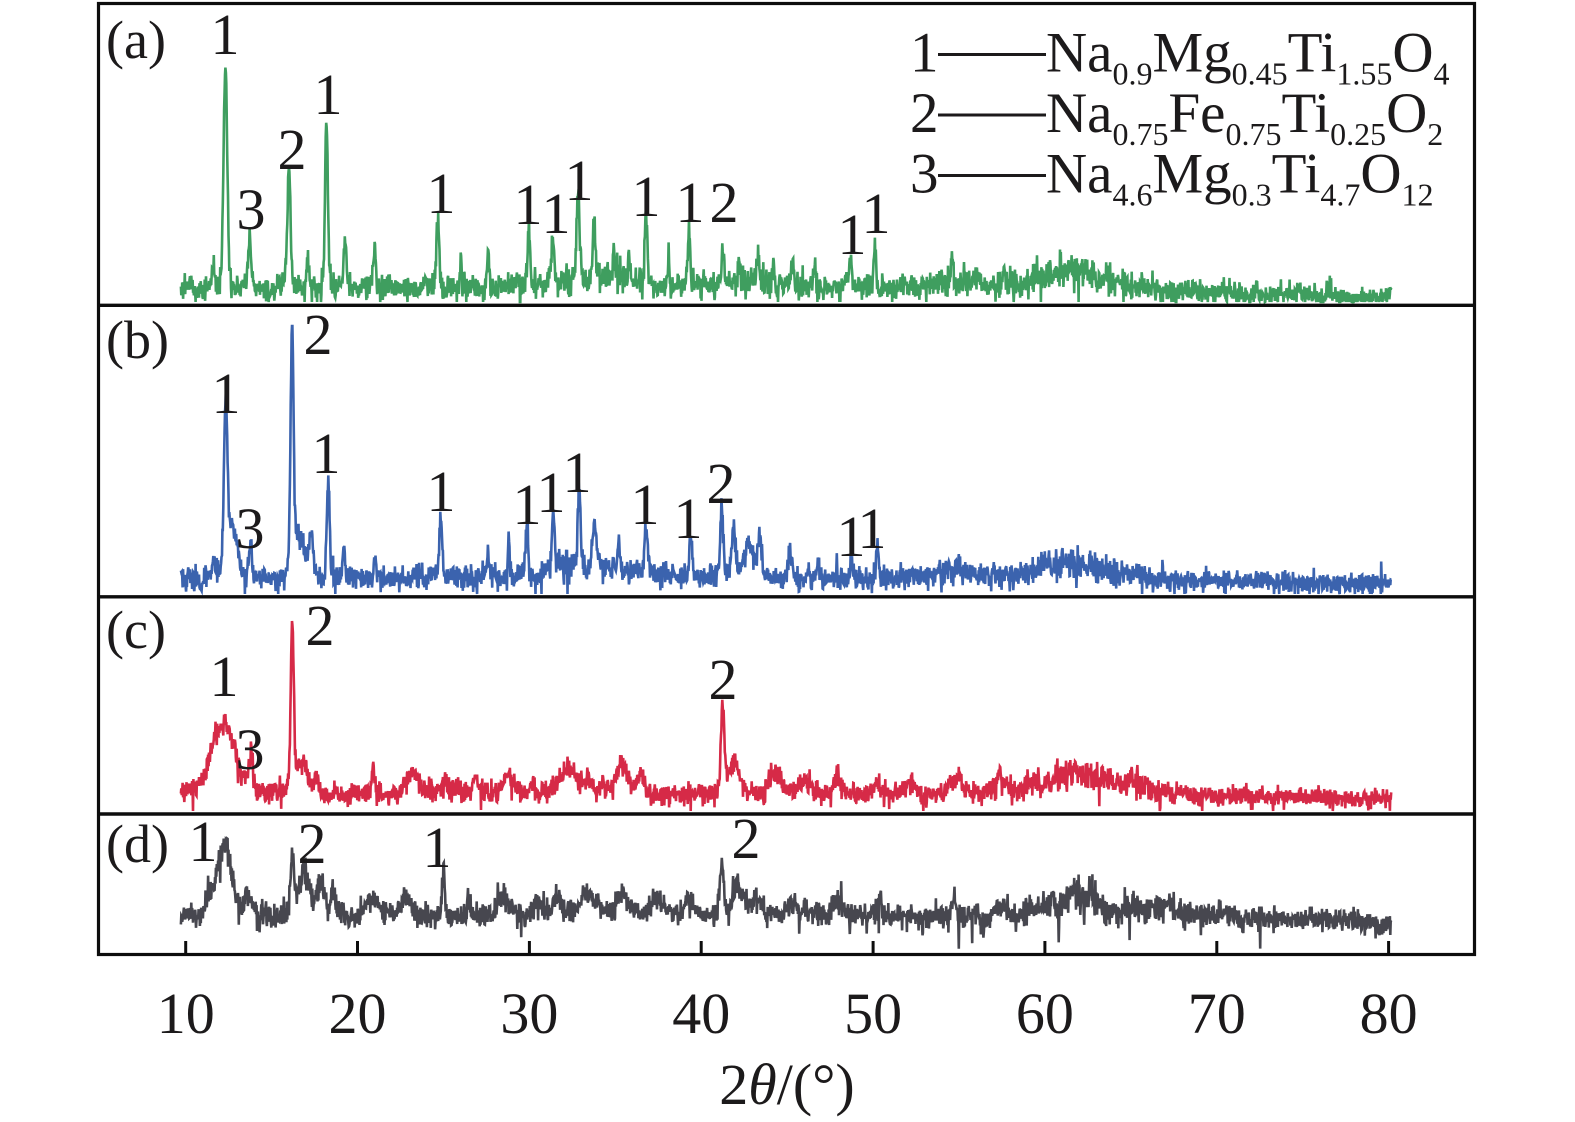  I want to click on svg-text: (a), so click(136, 40).